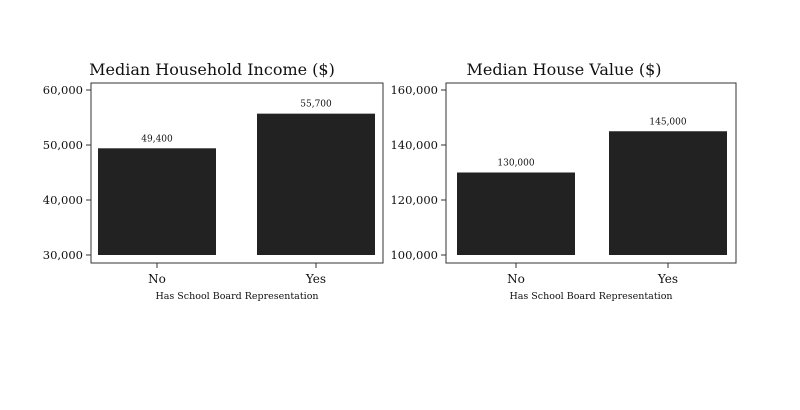 This screenshot has height=410, width=800. Describe the element at coordinates (67, 172) in the screenshot. I see `y-axis: 30,000 40,000 50,000 60,000` at that location.